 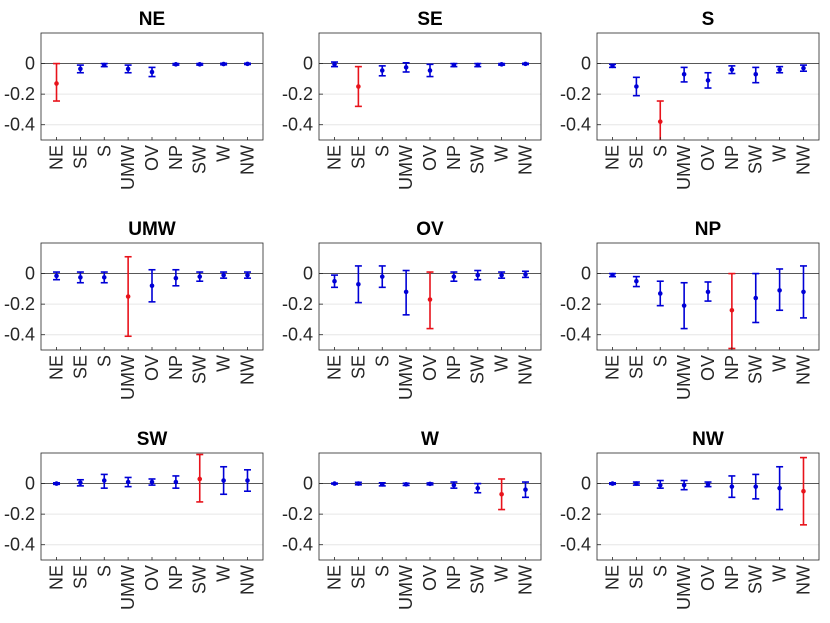 I want to click on errorbar-sw, so click(x=756, y=486).